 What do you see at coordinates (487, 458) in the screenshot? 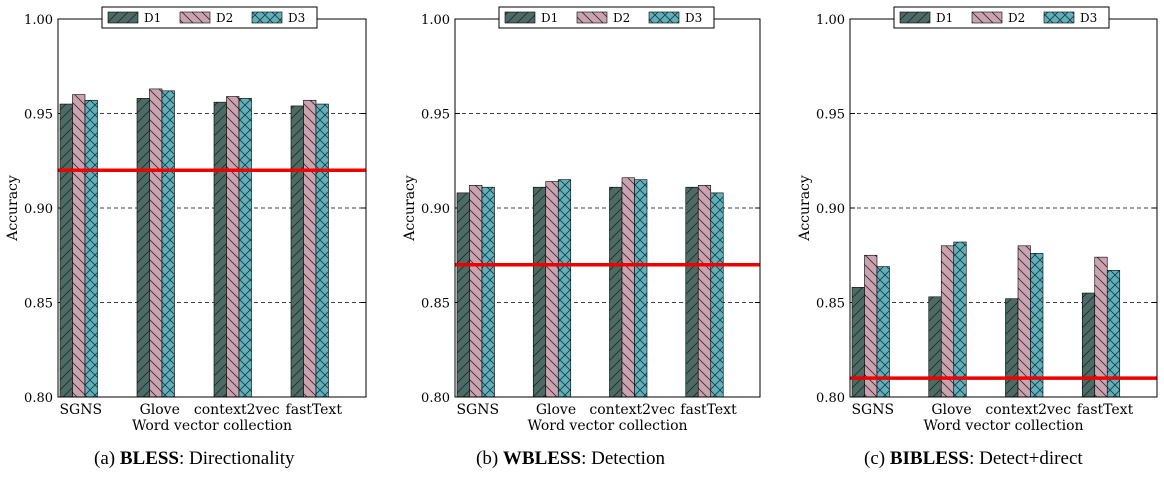
I see `caption-label: (b)` at bounding box center [487, 458].